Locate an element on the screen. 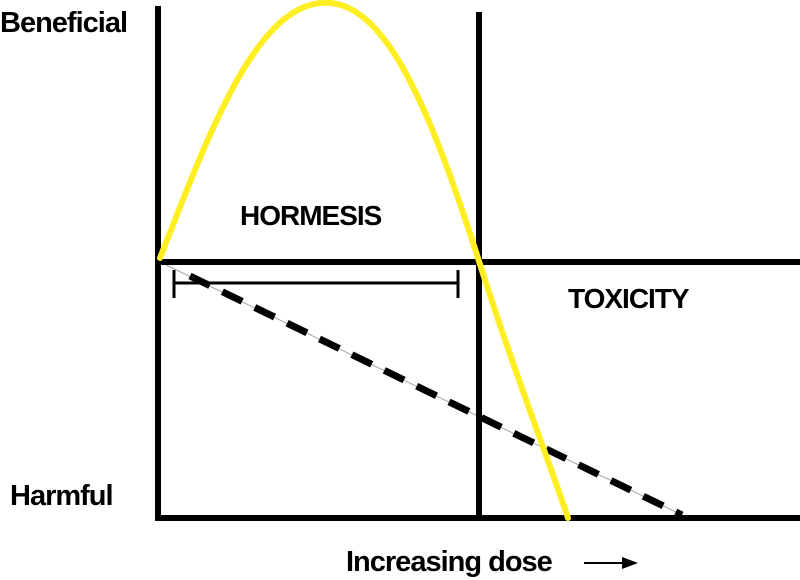 The width and height of the screenshot is (800, 580). hormesis-label: HORMESIS is located at coordinates (311, 215).